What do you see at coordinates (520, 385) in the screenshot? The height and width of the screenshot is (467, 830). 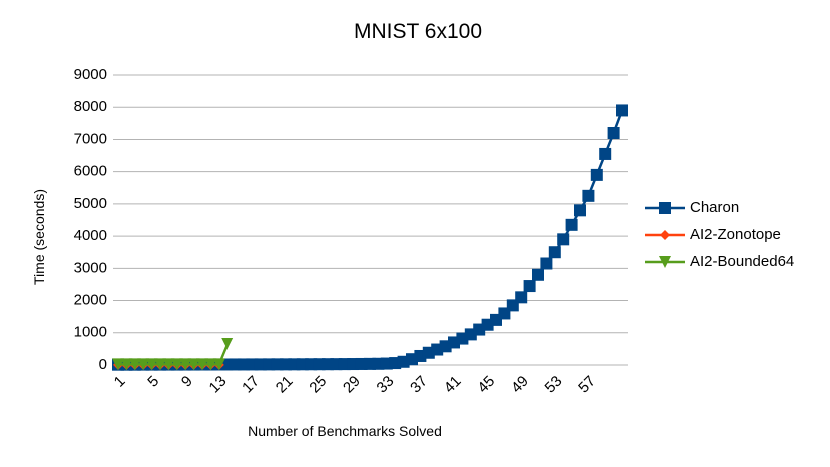 I see `x-tick-label: 49` at bounding box center [520, 385].